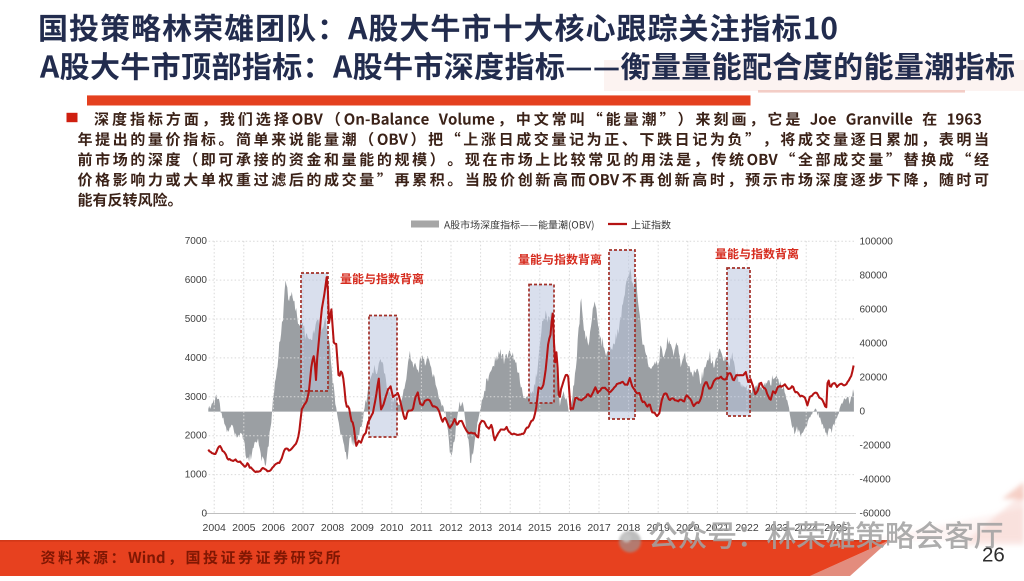 The height and width of the screenshot is (581, 1024). Describe the element at coordinates (876, 446) in the screenshot. I see `svg-text: -20000` at that location.